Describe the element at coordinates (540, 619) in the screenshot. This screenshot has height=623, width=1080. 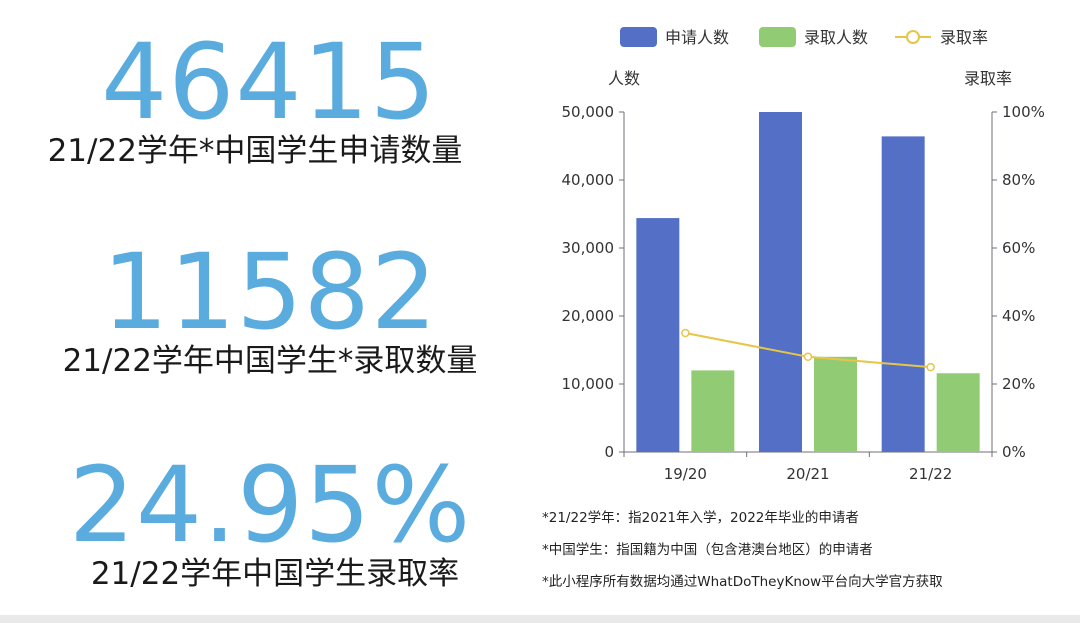
I see `bottom-divider` at that location.